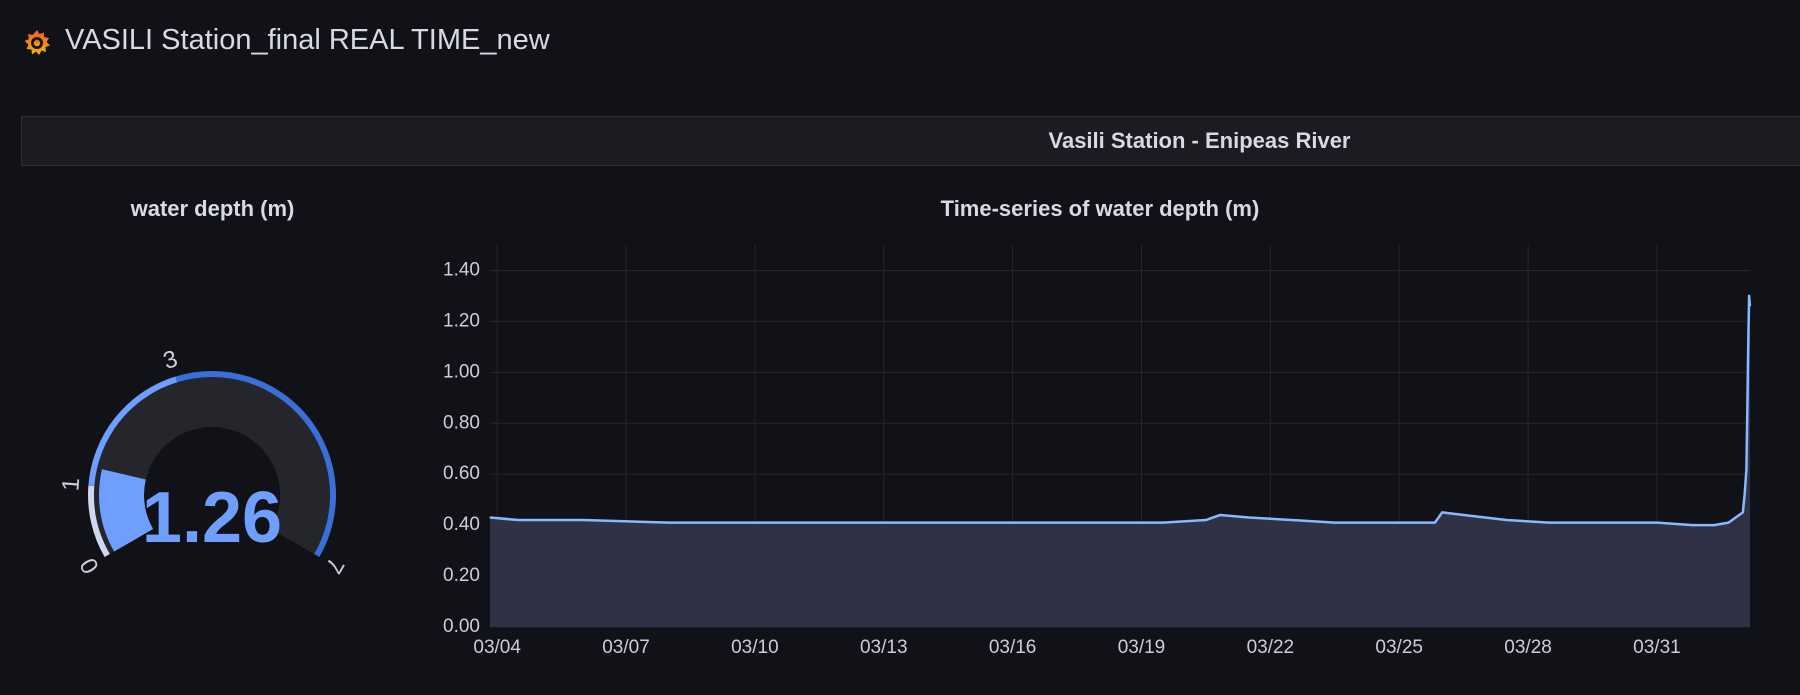  What do you see at coordinates (212, 465) in the screenshot?
I see `gauge-track` at bounding box center [212, 465].